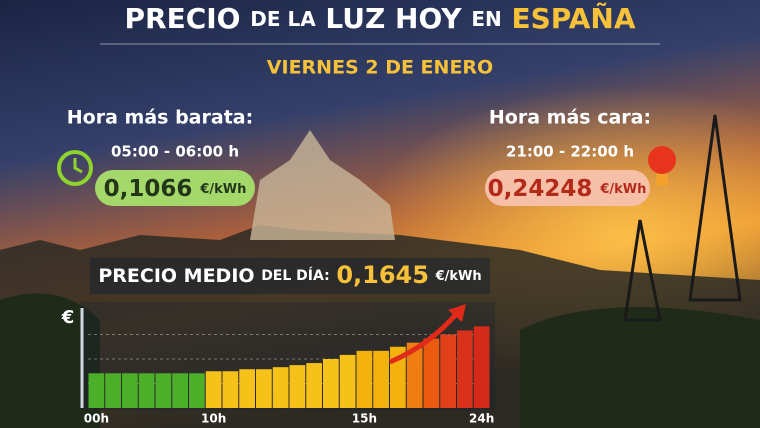 Image resolution: width=760 pixels, height=428 pixels. Describe the element at coordinates (213, 419) in the screenshot. I see `x-tick-label: 10h` at that location.